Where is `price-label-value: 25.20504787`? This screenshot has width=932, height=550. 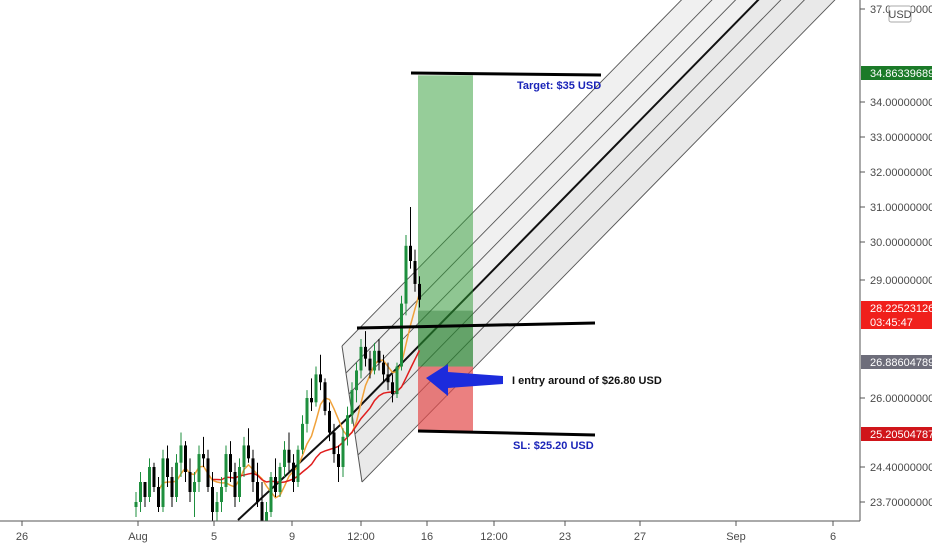
price-label-value: 25.20504787 is located at coordinates (901, 435).